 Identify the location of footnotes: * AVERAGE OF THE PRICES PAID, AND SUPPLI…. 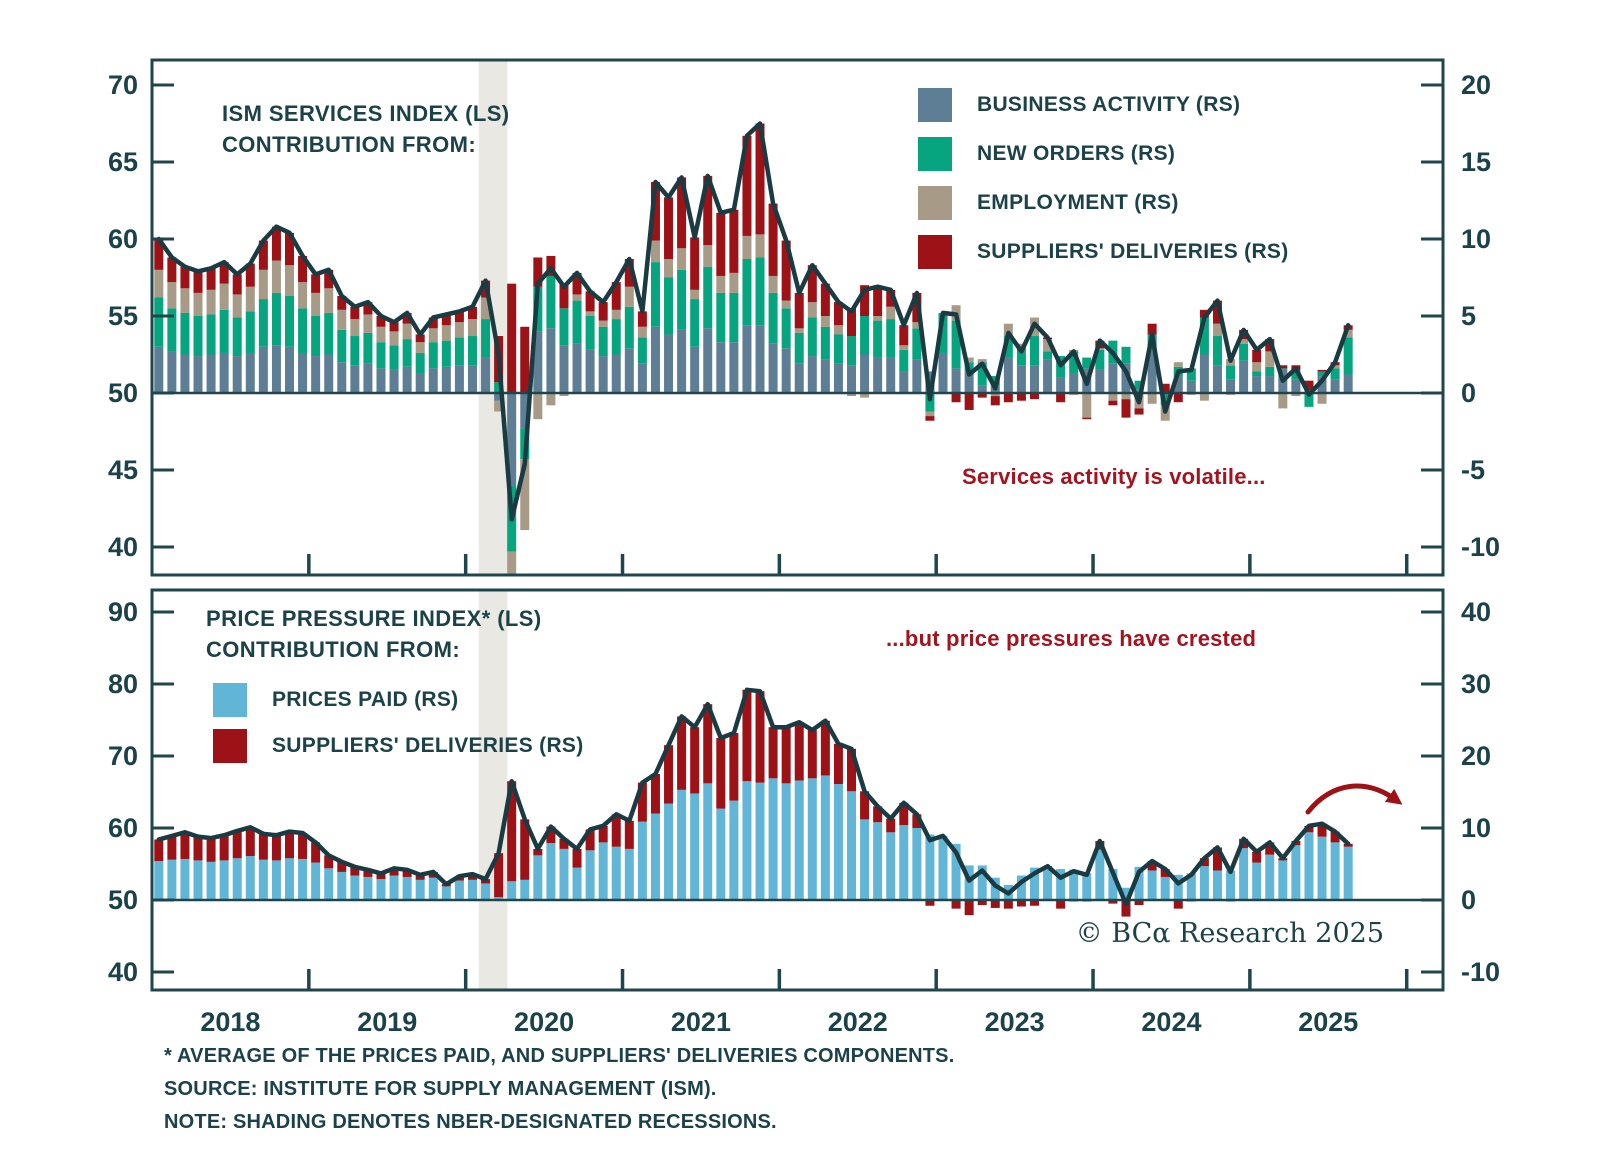
(559, 1089).